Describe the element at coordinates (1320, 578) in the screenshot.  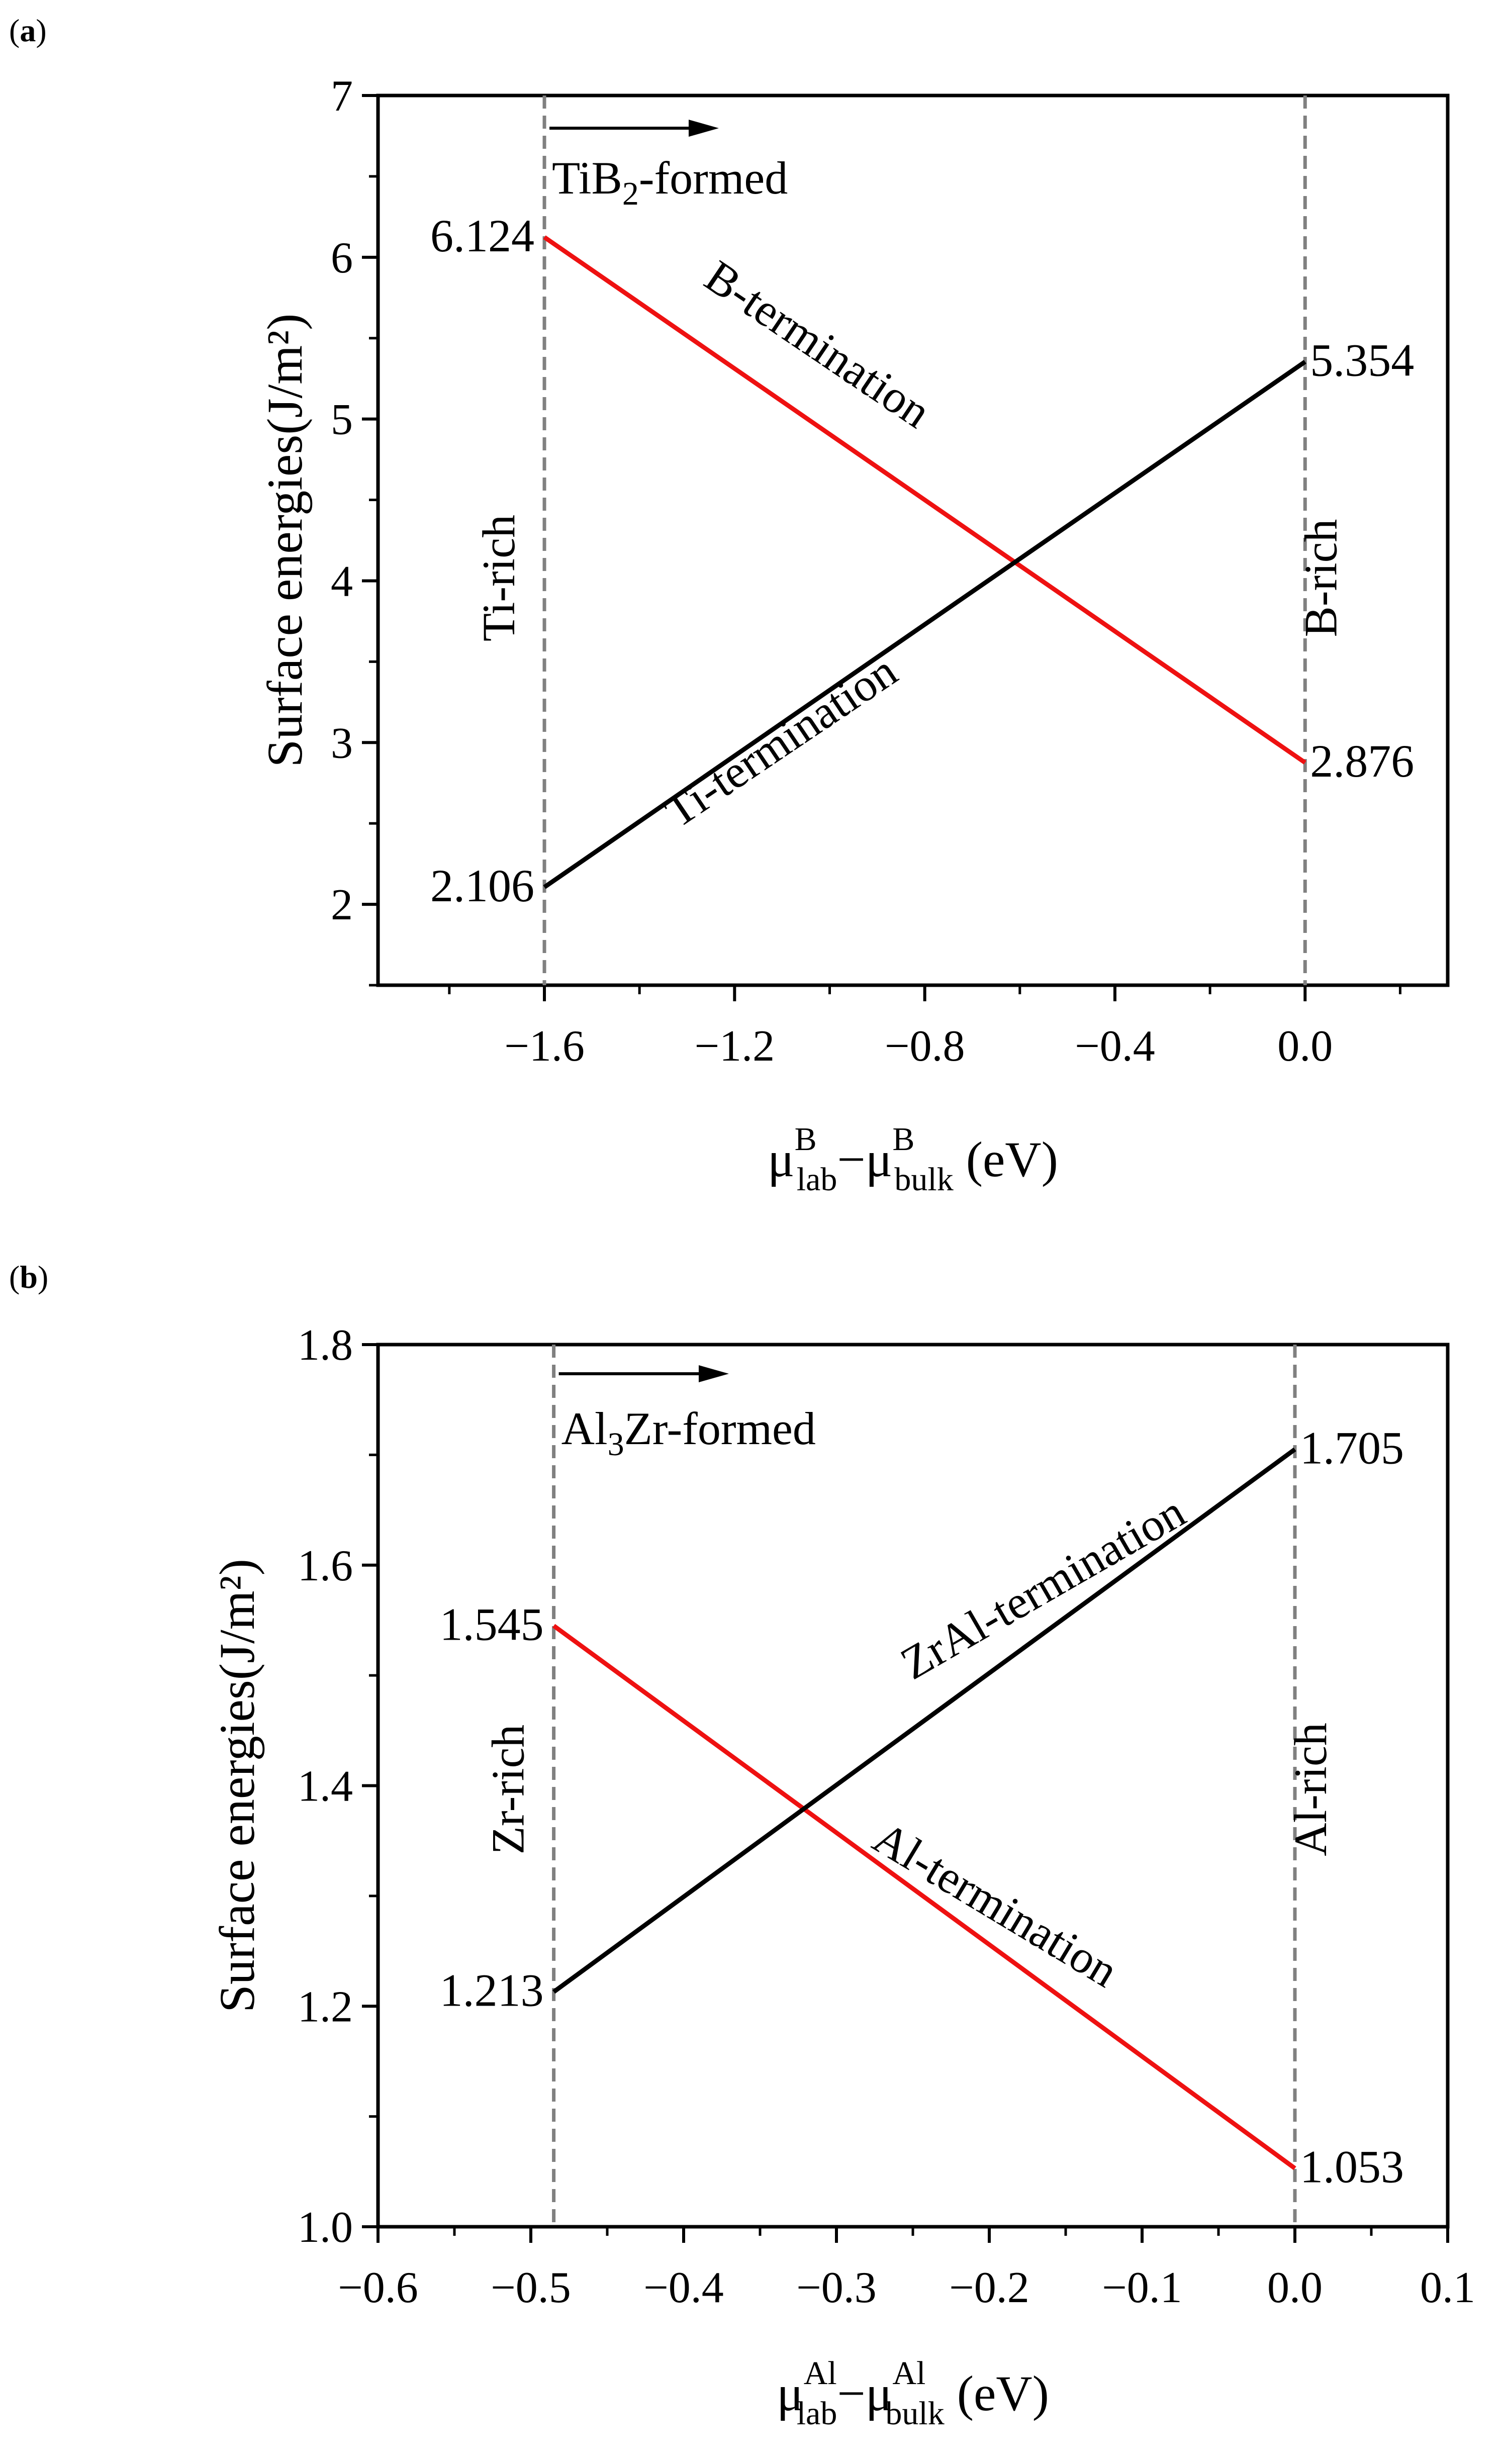
I see `boundary-label: B-rich` at that location.